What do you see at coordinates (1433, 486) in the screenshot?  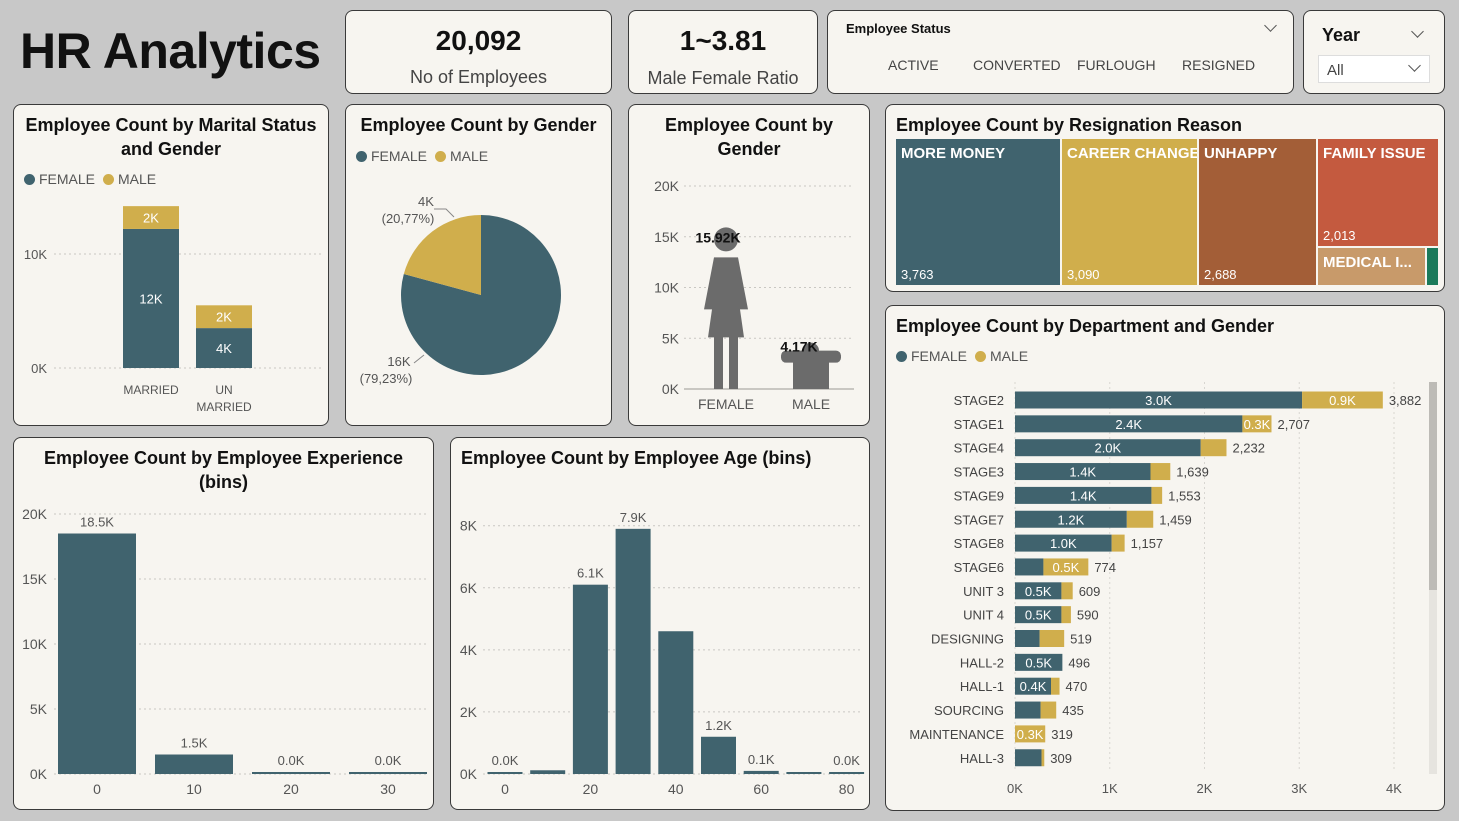 I see `scrollbar-thumb` at bounding box center [1433, 486].